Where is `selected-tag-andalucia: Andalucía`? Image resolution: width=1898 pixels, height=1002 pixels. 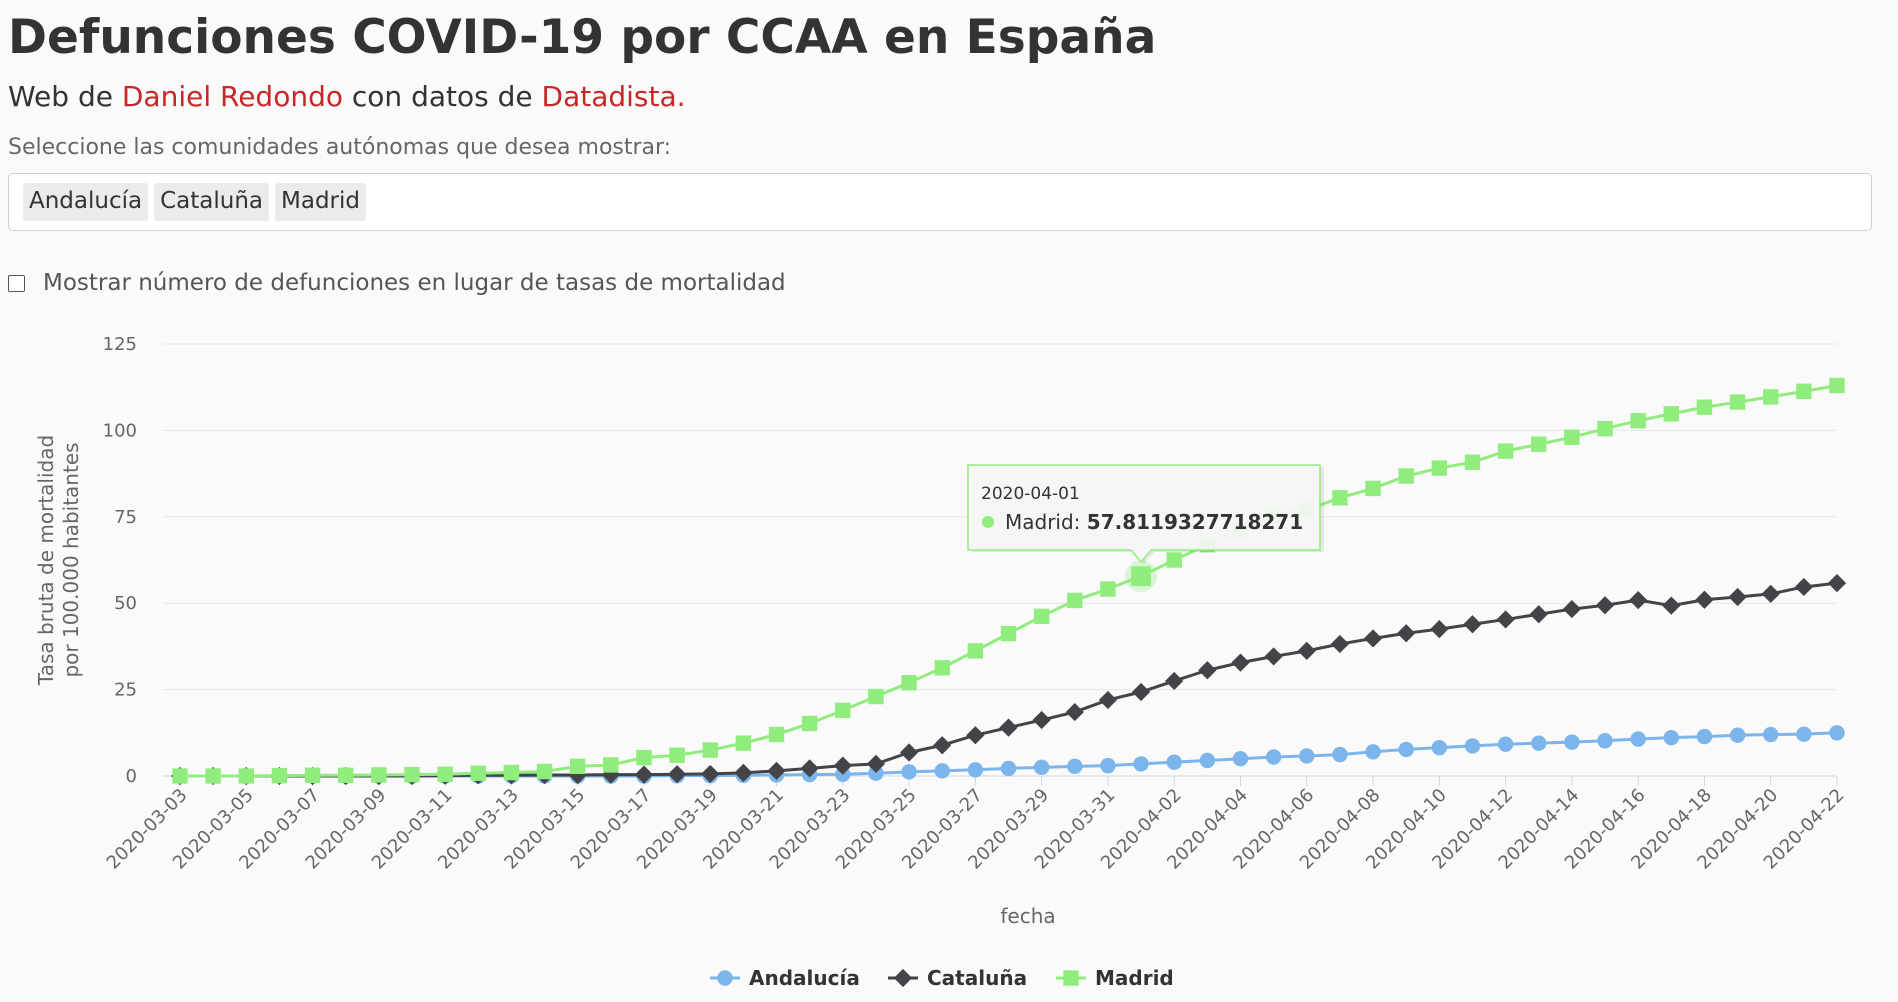
selected-tag-andalucia: Andalucía is located at coordinates (86, 202).